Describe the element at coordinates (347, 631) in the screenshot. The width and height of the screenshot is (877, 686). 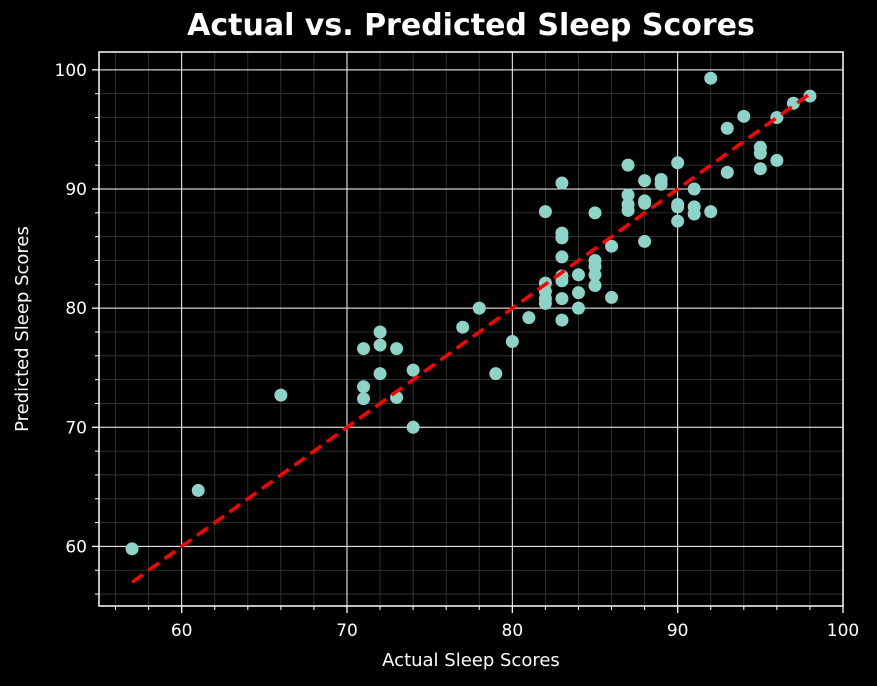
I see `x-tick-label: 70` at that location.